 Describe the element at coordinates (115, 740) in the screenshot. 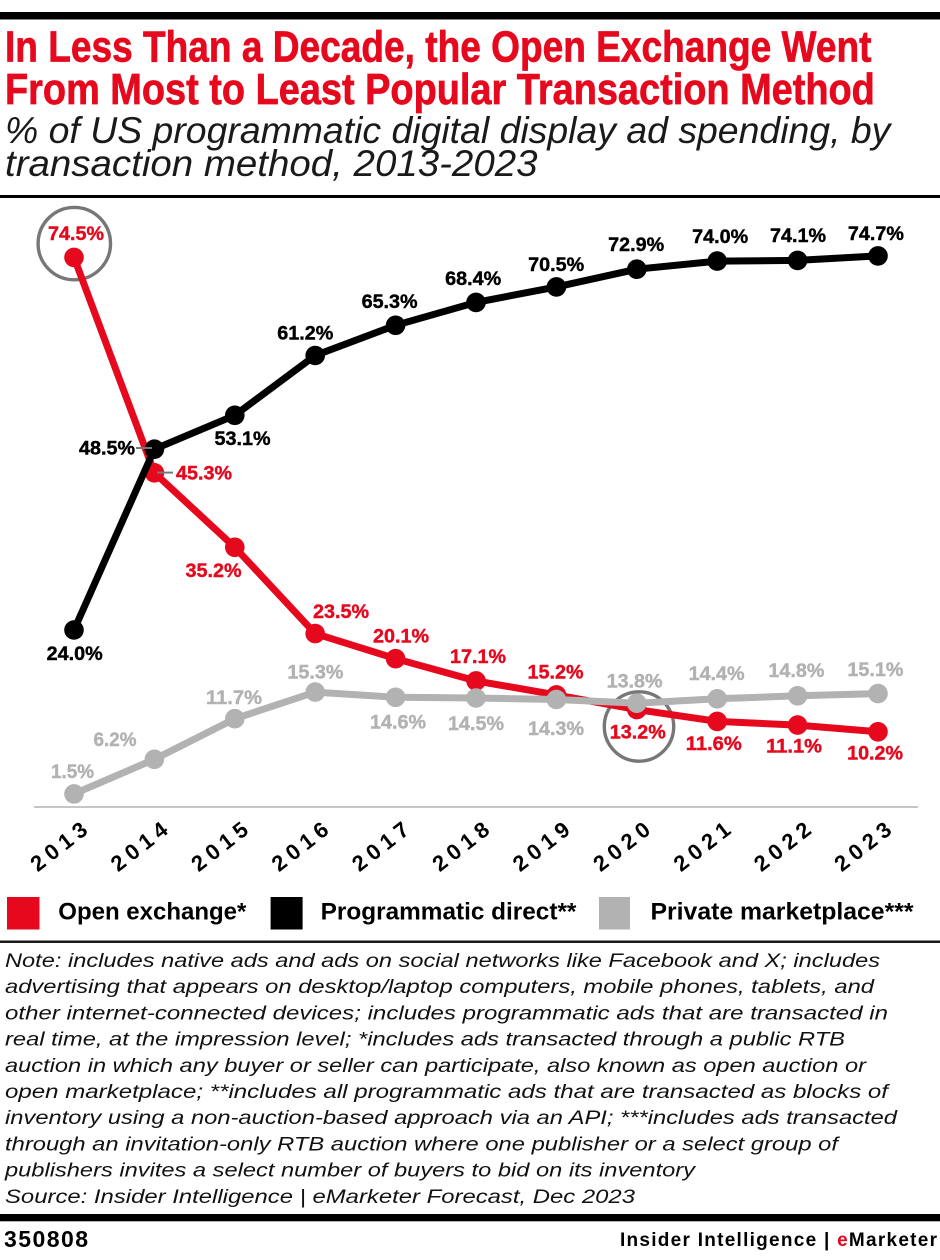

I see `svg-text: 6.2%` at that location.